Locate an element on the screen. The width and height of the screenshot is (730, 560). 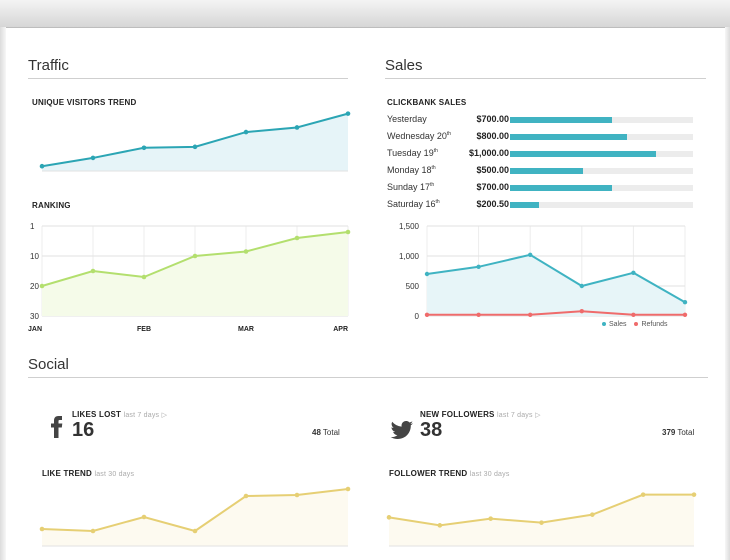
like-trend-chart is located at coordinates (195, 516).